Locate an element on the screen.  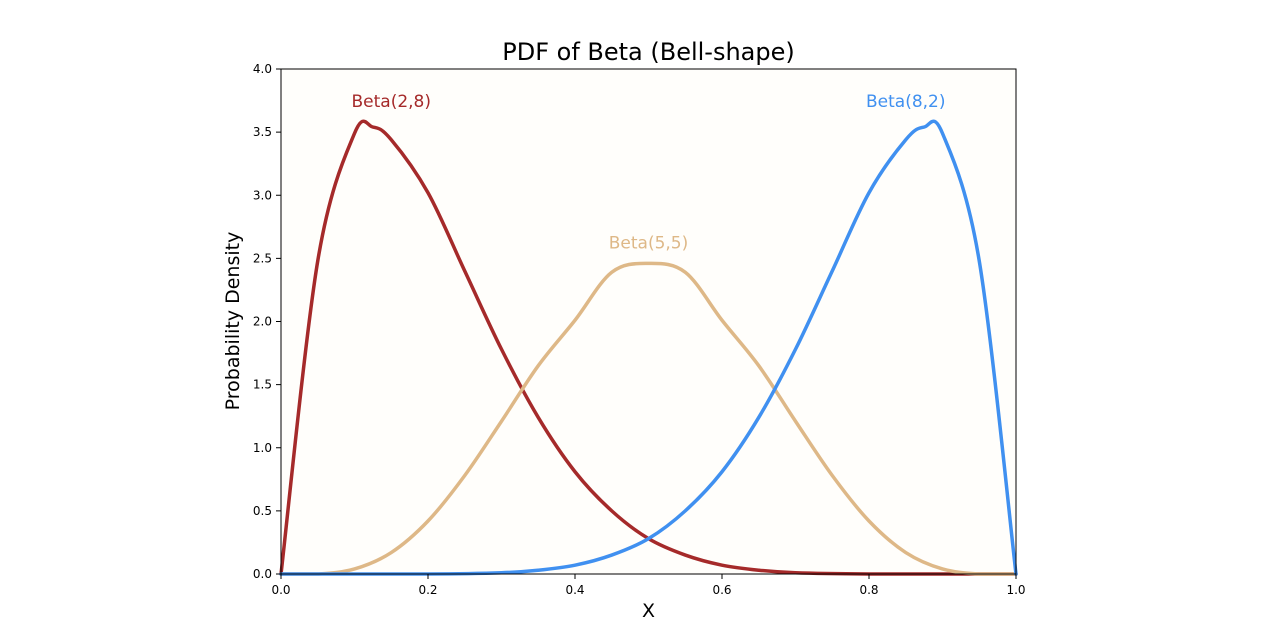
x-tick-label: 0.8 is located at coordinates (868, 590).